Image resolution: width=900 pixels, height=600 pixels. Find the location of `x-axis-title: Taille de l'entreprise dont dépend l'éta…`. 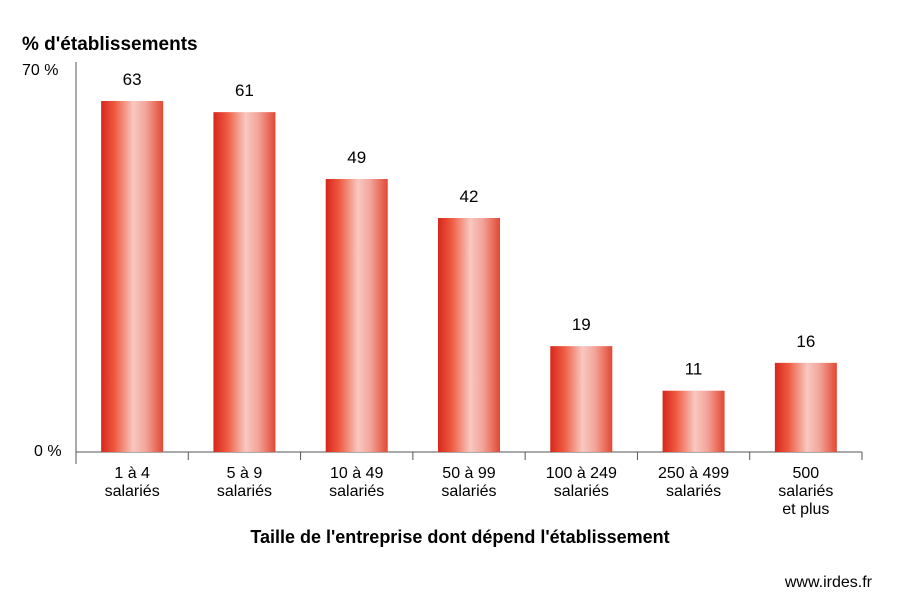

x-axis-title: Taille de l'entreprise dont dépend l'éta… is located at coordinates (459, 537).